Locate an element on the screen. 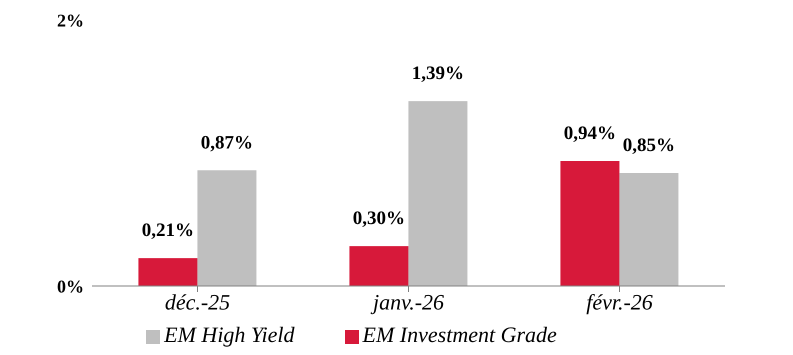  data-label: 0,87% is located at coordinates (227, 143).